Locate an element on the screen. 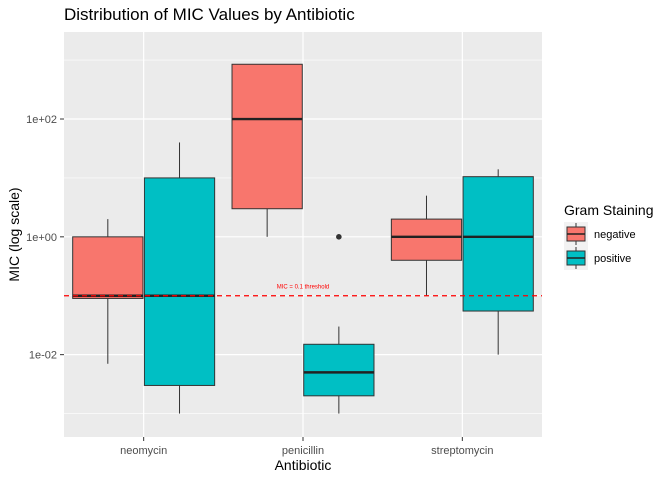  reference-line-group: MIC = 0.1 threshold is located at coordinates (303, 291).